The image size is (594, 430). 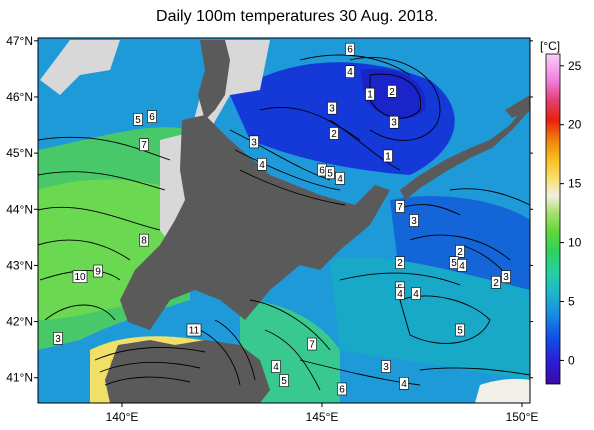 I want to click on land-northeast-cape, so click(x=517, y=106).